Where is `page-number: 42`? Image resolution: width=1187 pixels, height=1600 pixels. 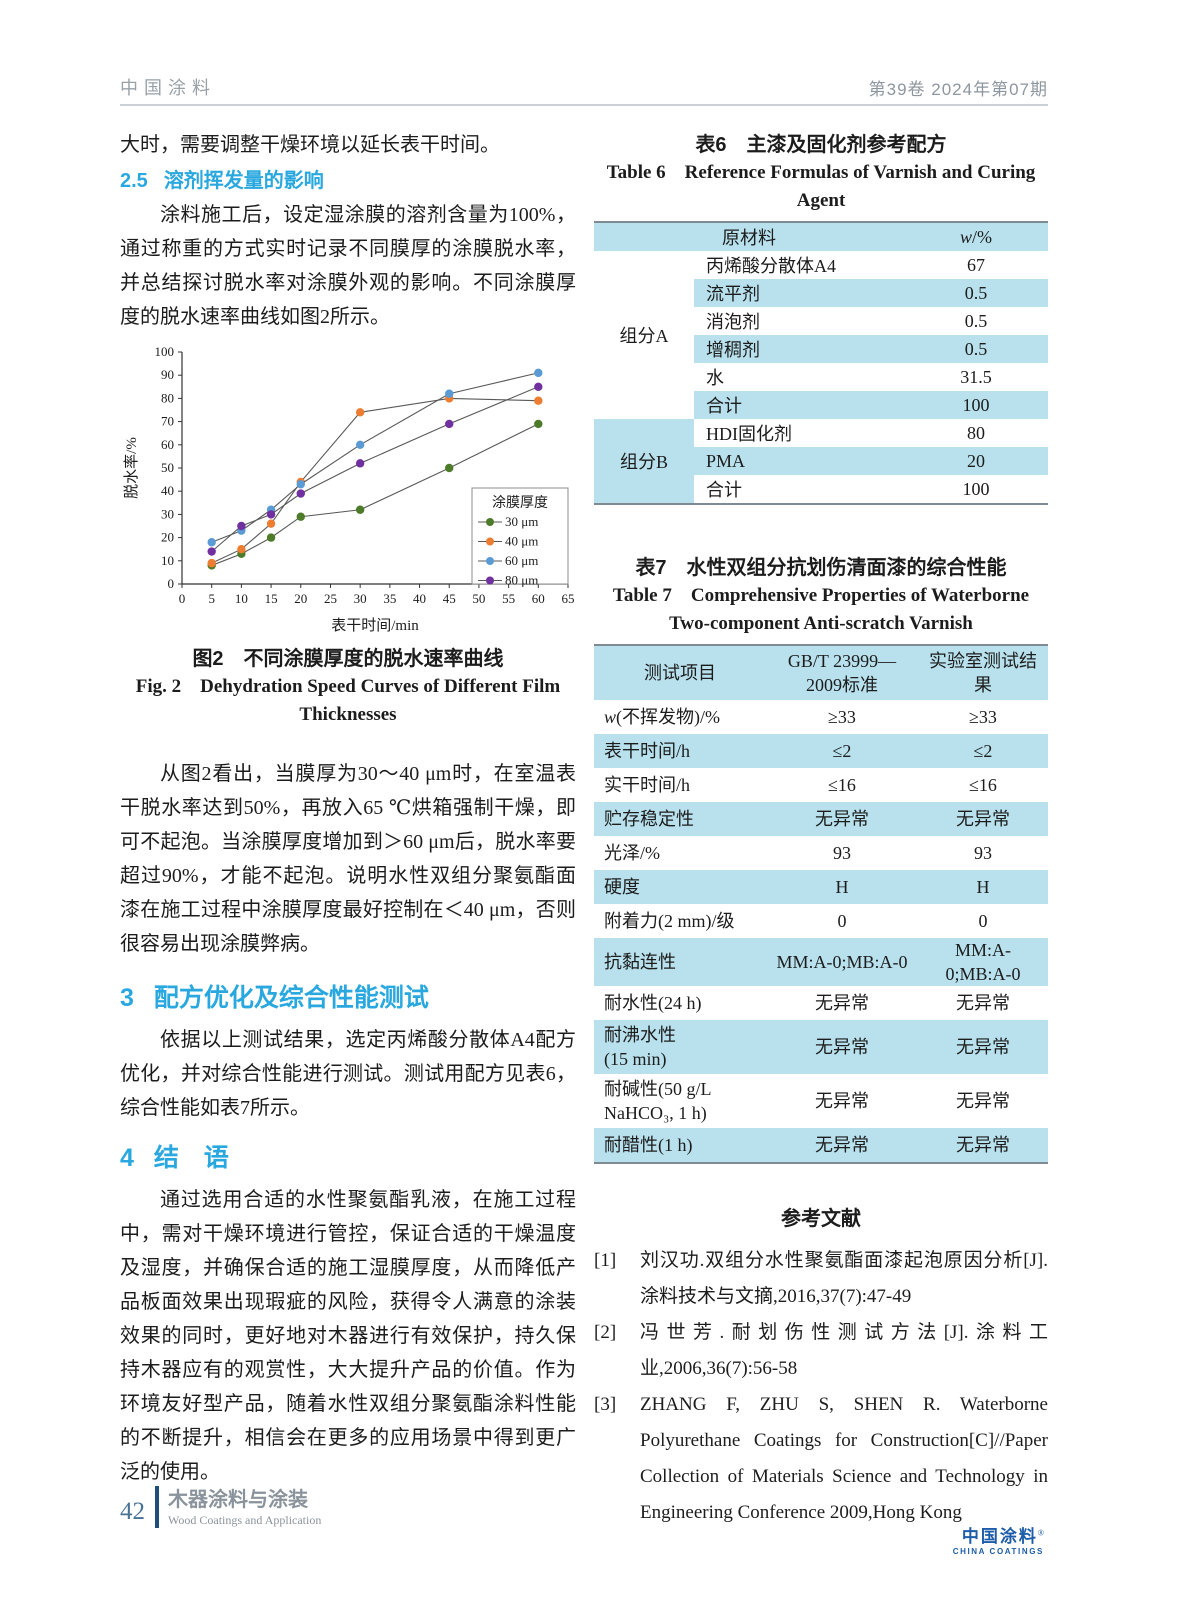
page-number: 42 is located at coordinates (132, 1511).